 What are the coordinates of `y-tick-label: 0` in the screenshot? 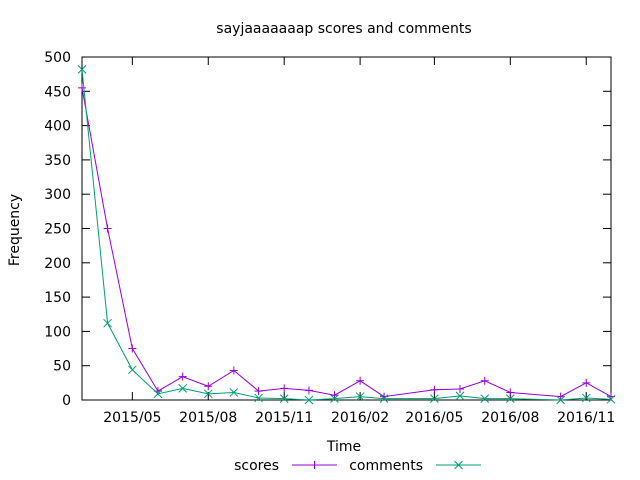 It's located at (66, 401).